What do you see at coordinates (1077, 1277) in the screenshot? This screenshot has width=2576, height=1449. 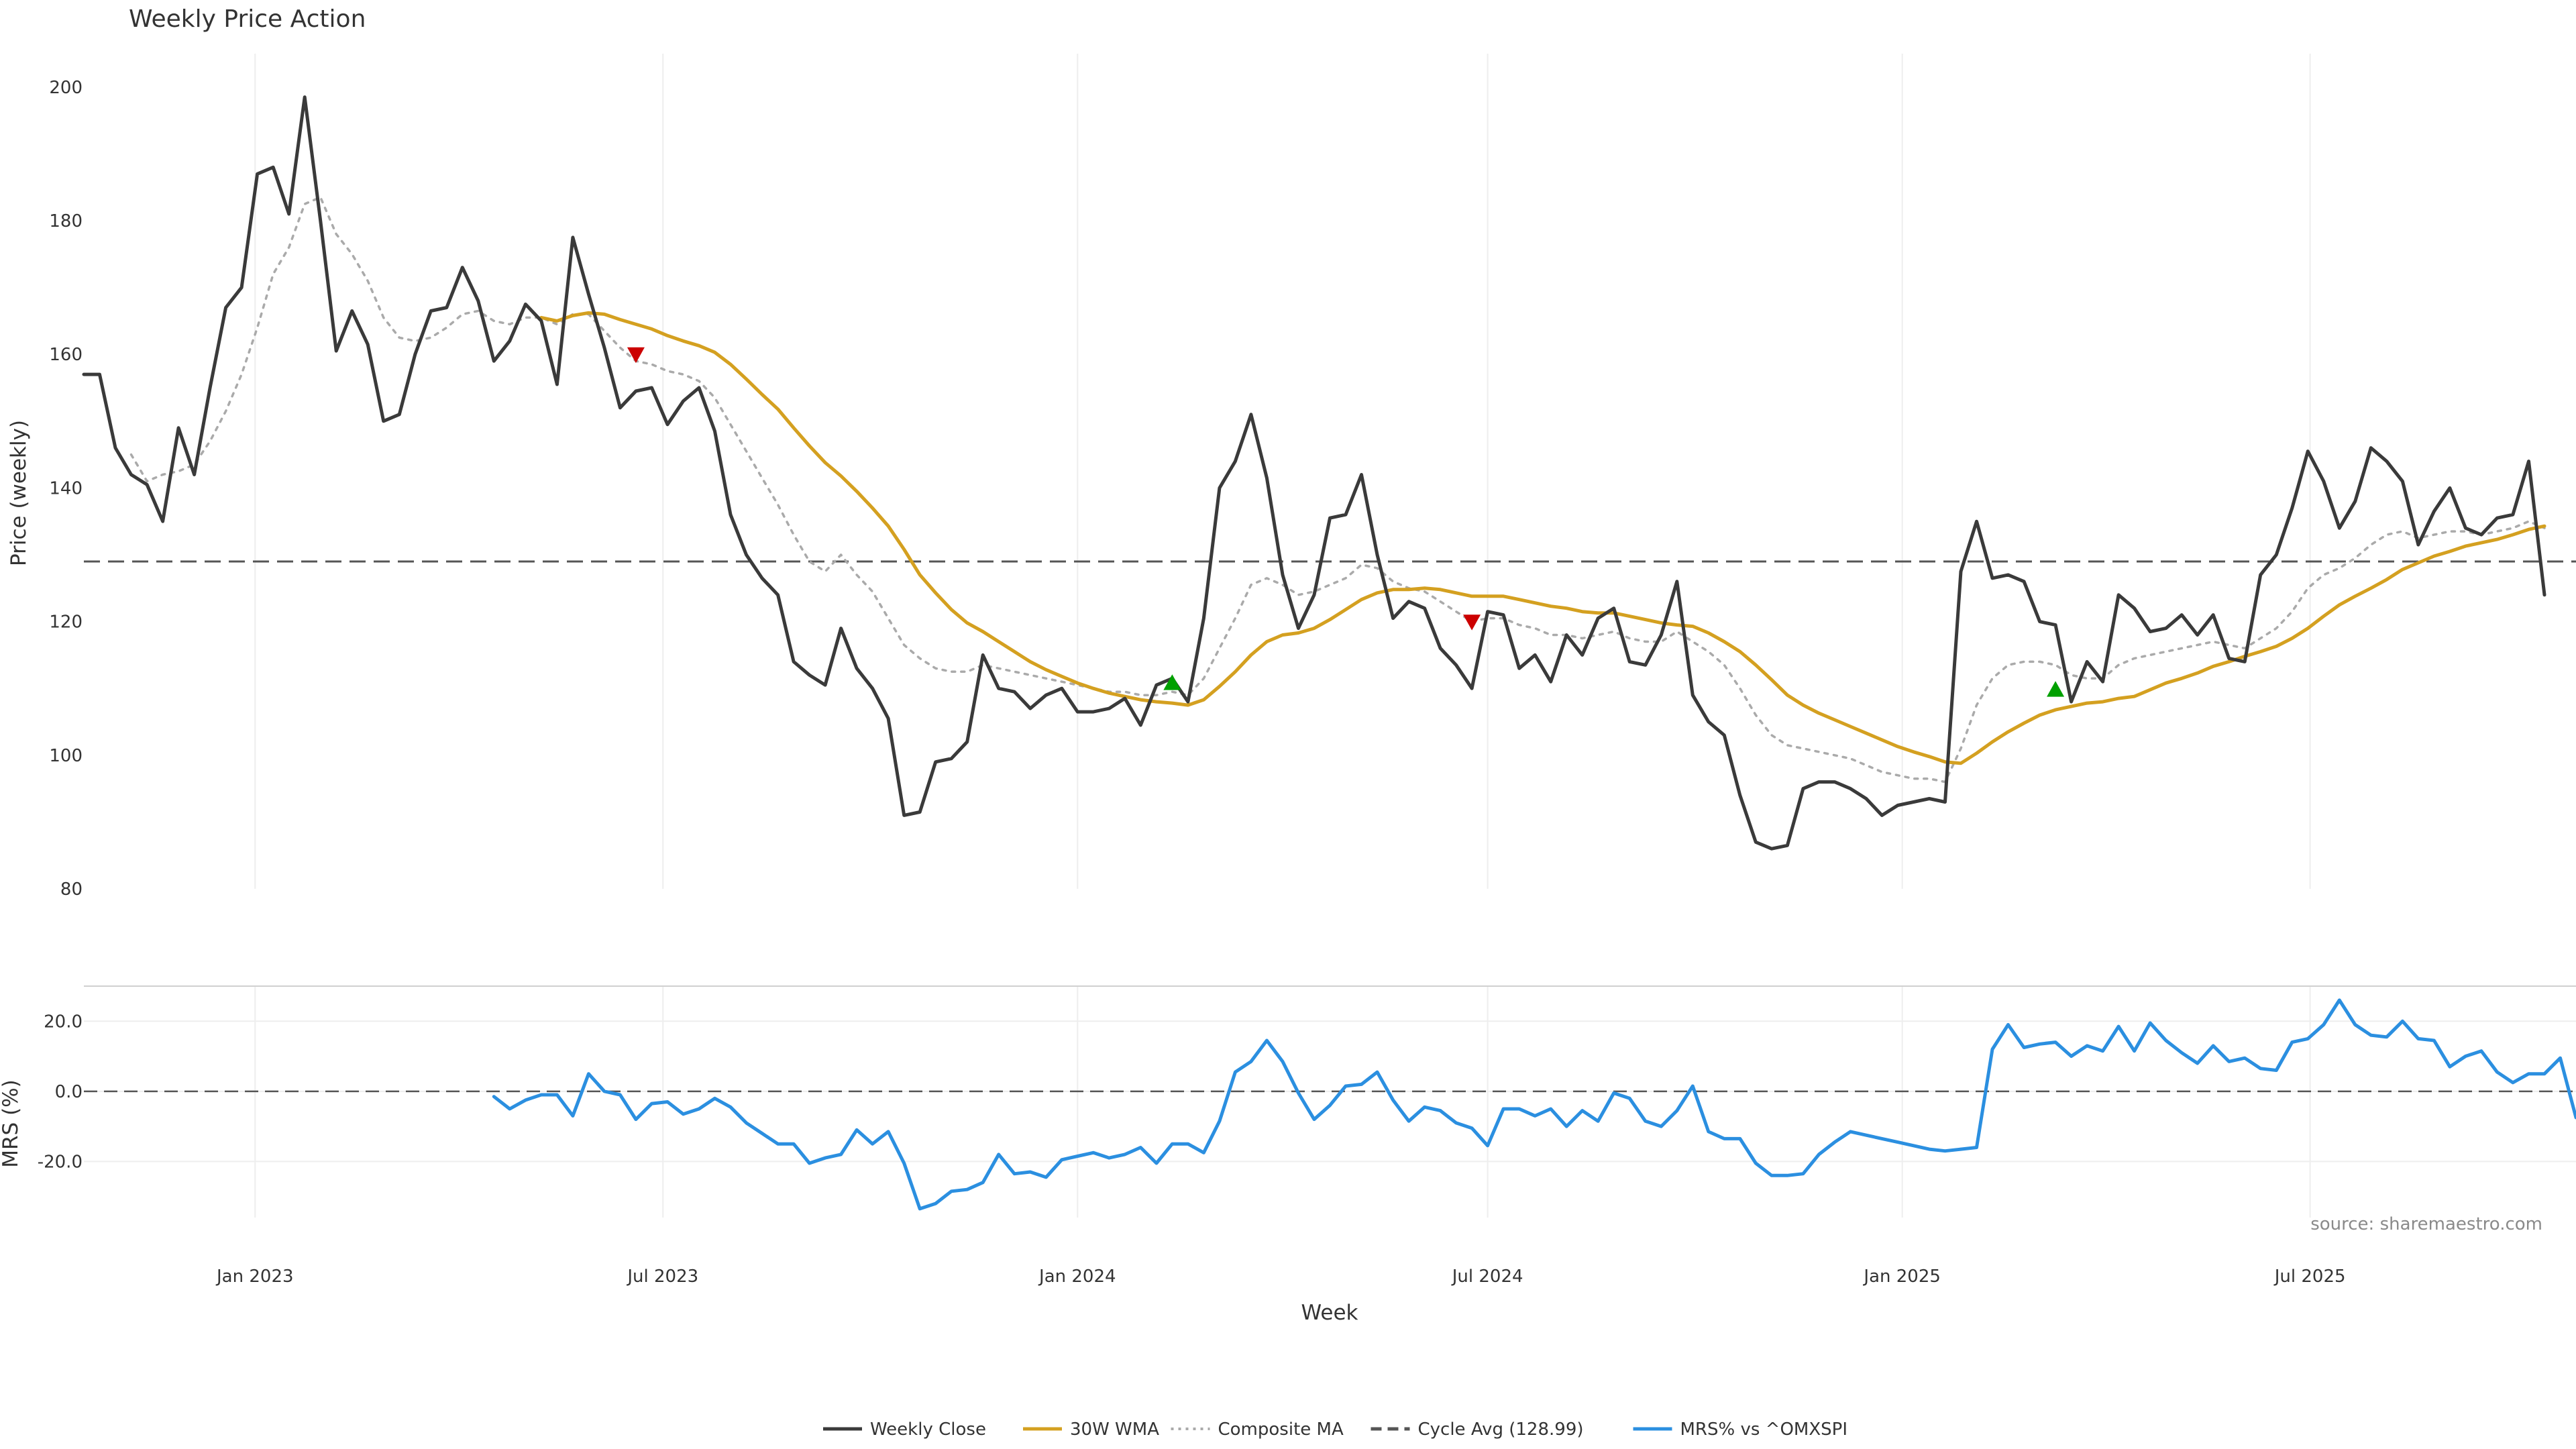 I see `x-tick-label: Jan 2024` at bounding box center [1077, 1277].